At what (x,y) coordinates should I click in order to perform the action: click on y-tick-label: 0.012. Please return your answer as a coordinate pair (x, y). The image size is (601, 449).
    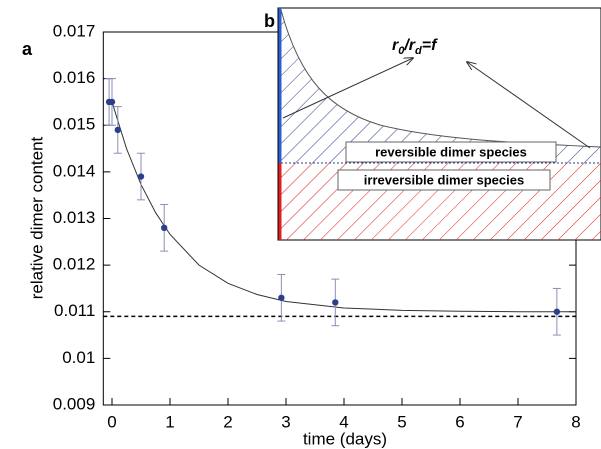
    Looking at the image, I should click on (74, 264).